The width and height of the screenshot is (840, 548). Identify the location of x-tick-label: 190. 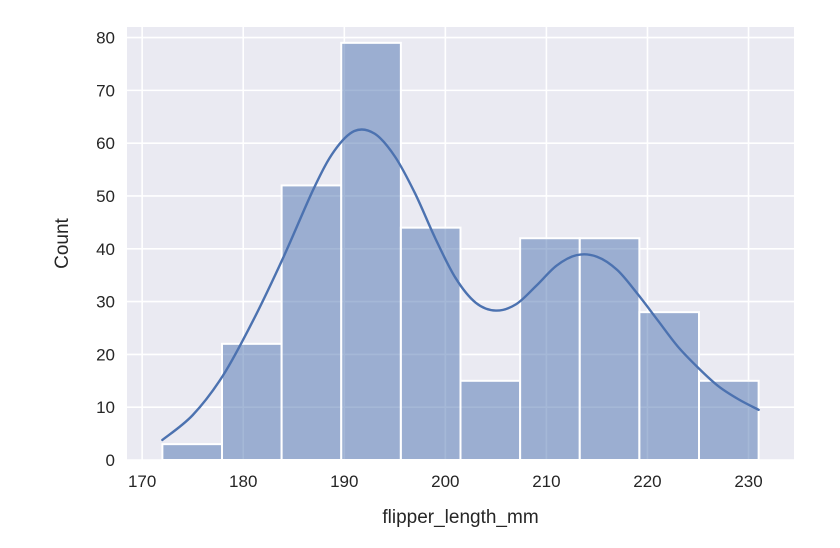
(344, 481).